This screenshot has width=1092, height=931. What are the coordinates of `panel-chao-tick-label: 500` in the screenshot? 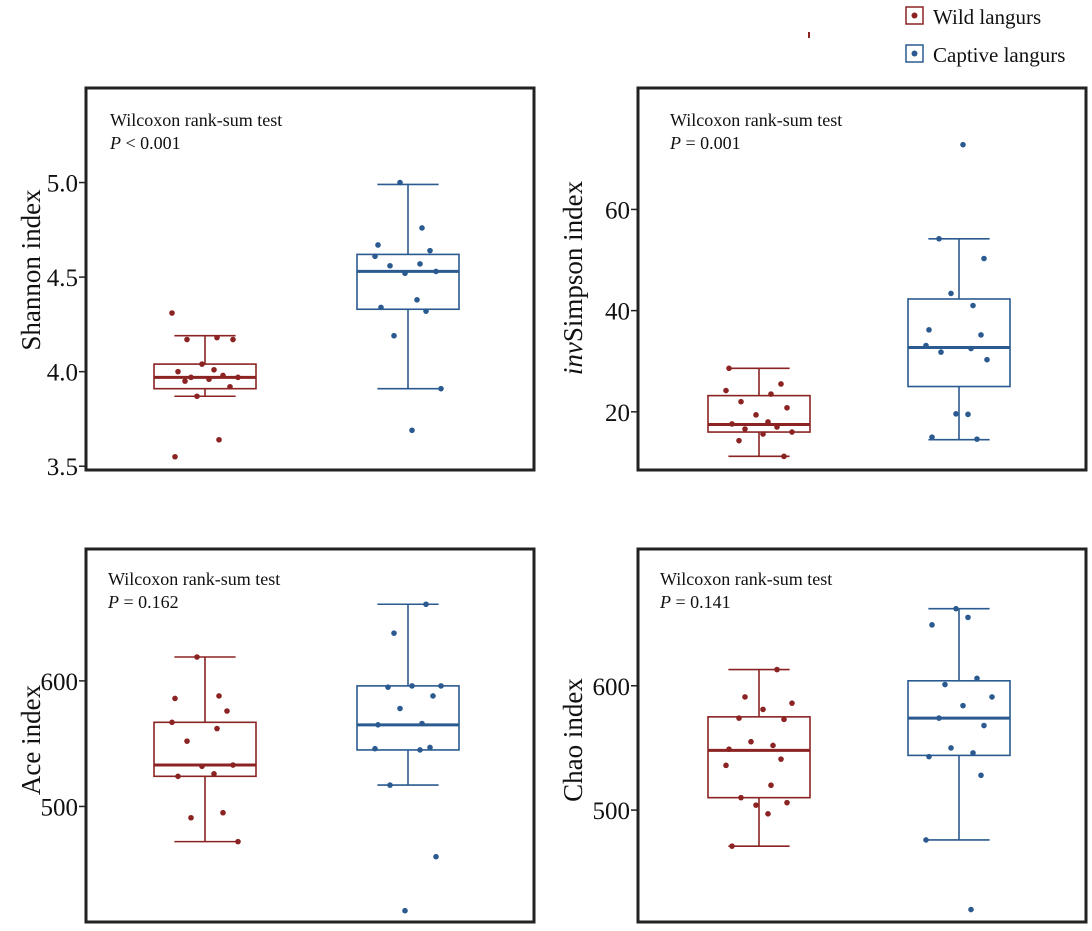 It's located at (612, 811).